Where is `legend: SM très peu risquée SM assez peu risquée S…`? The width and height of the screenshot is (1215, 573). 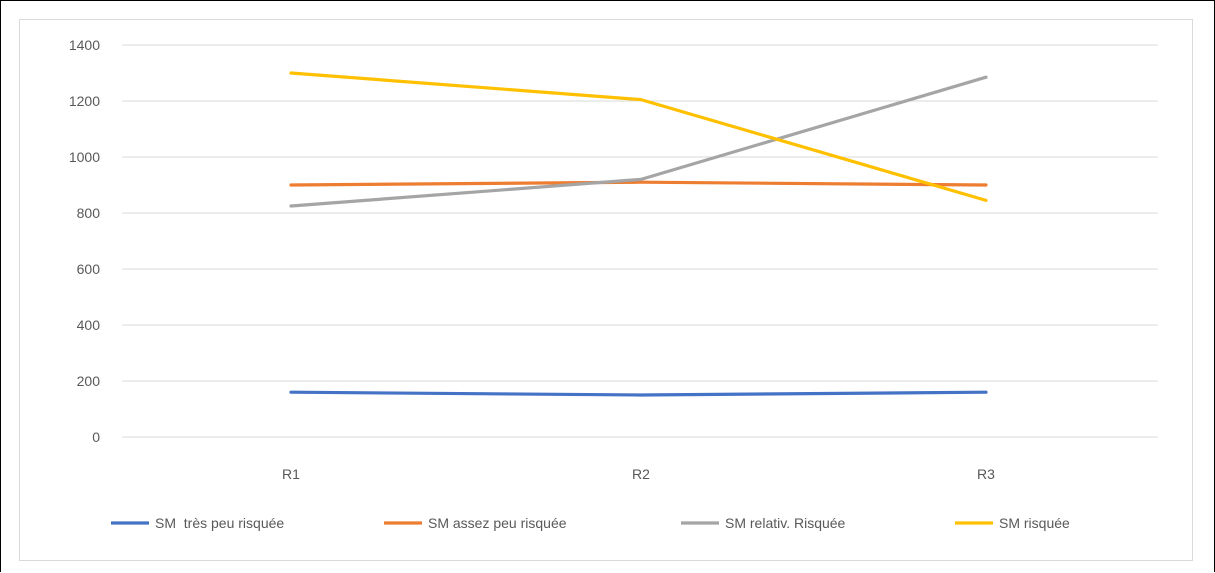
legend: SM très peu risquée SM assez peu risquée S… is located at coordinates (590, 523).